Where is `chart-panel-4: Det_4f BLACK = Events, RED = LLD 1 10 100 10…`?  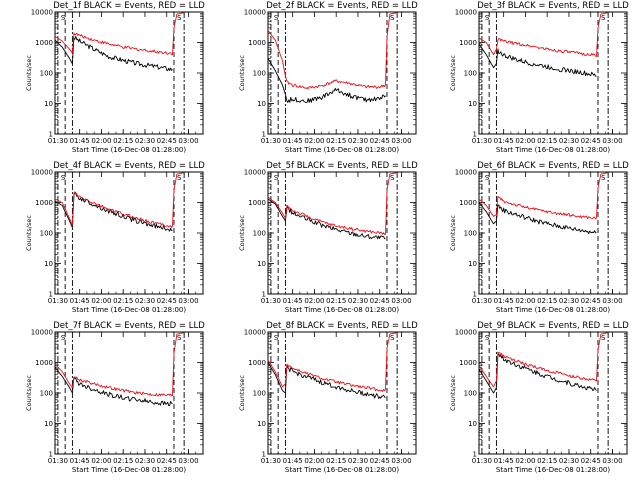
chart-panel-4: Det_4f BLACK = Events, RED = LLD 1 10 100 10… is located at coordinates (115, 237).